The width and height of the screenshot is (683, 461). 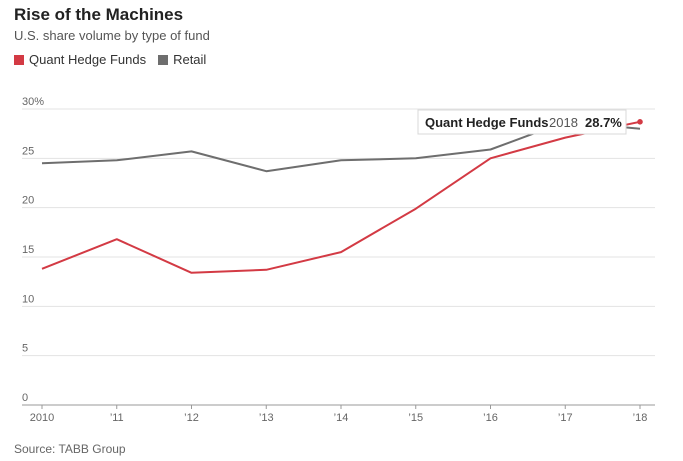 I want to click on y-tick-label: 0, so click(x=25, y=398).